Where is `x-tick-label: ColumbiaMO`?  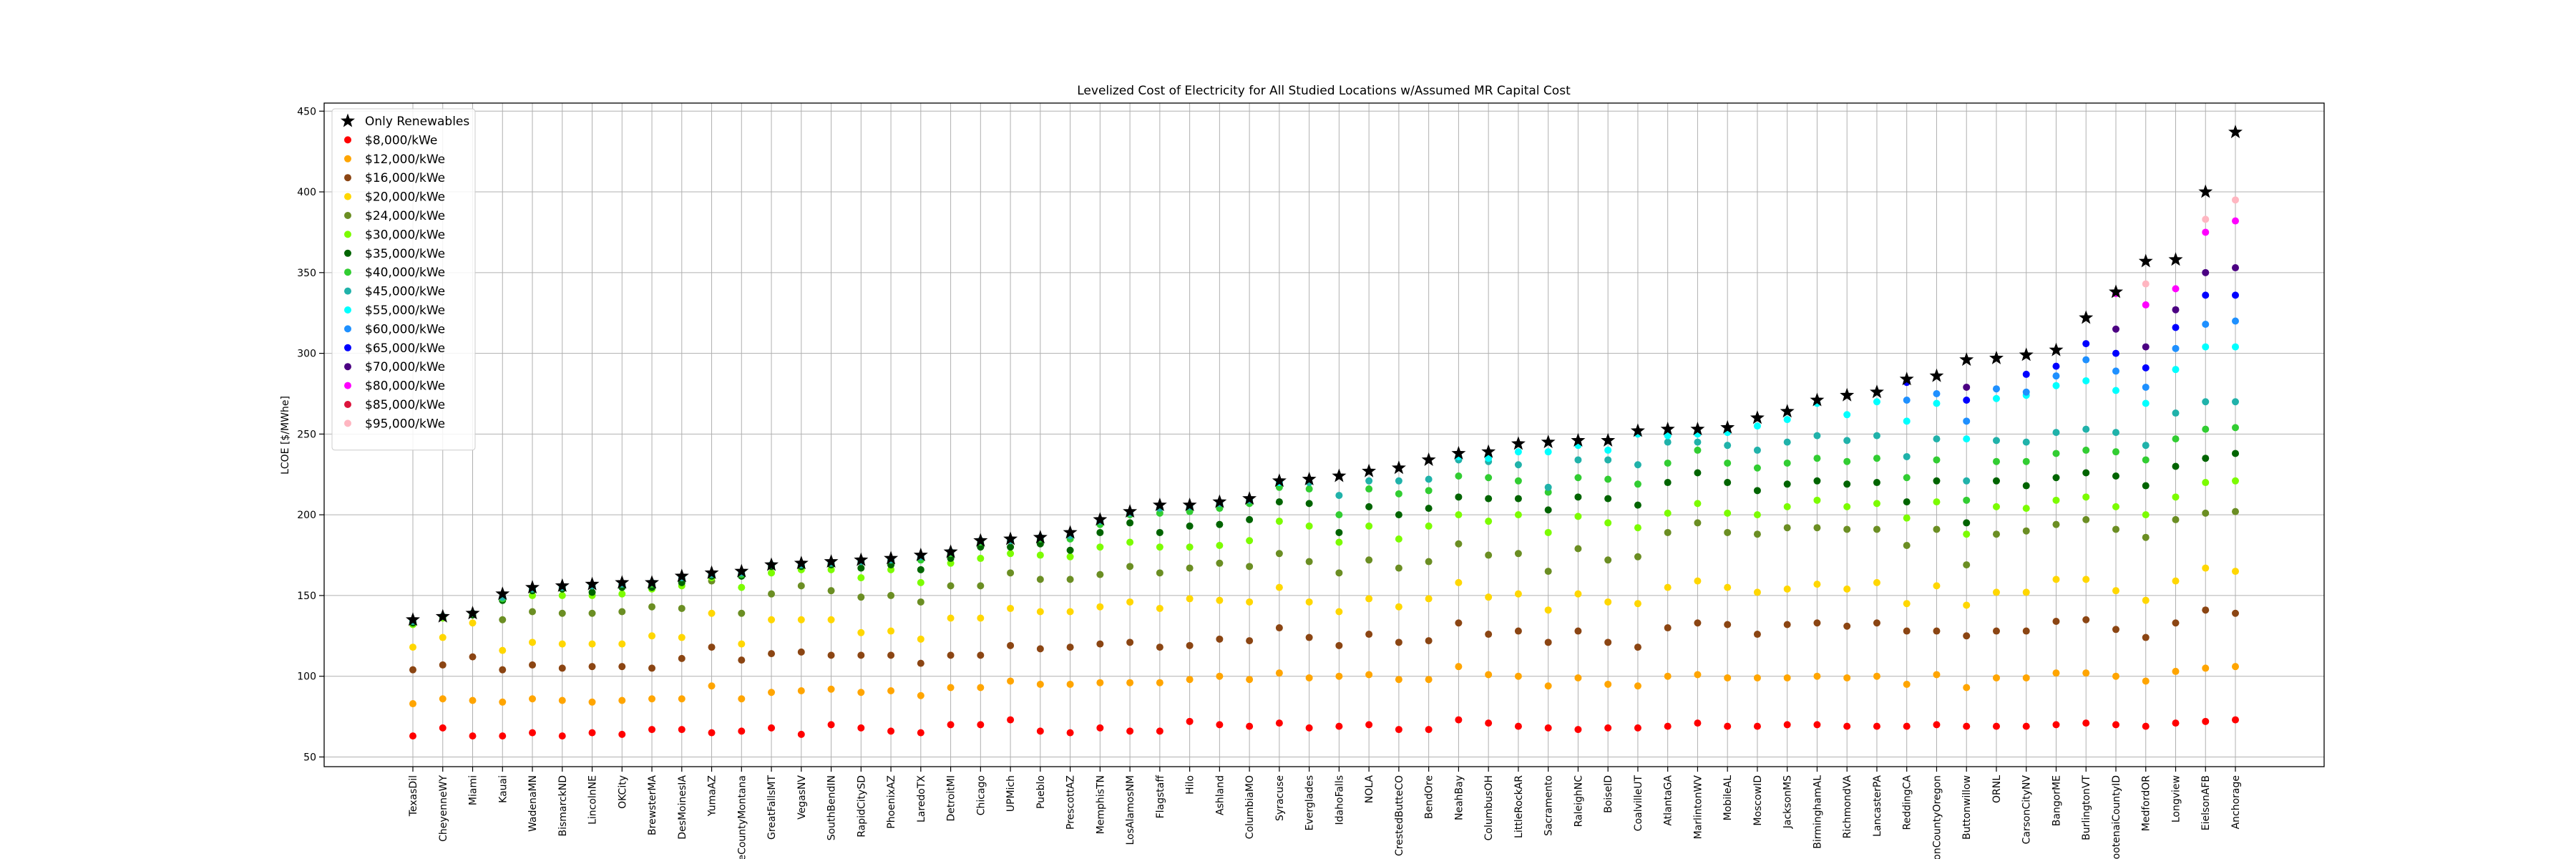 x-tick-label: ColumbiaMO is located at coordinates (1250, 807).